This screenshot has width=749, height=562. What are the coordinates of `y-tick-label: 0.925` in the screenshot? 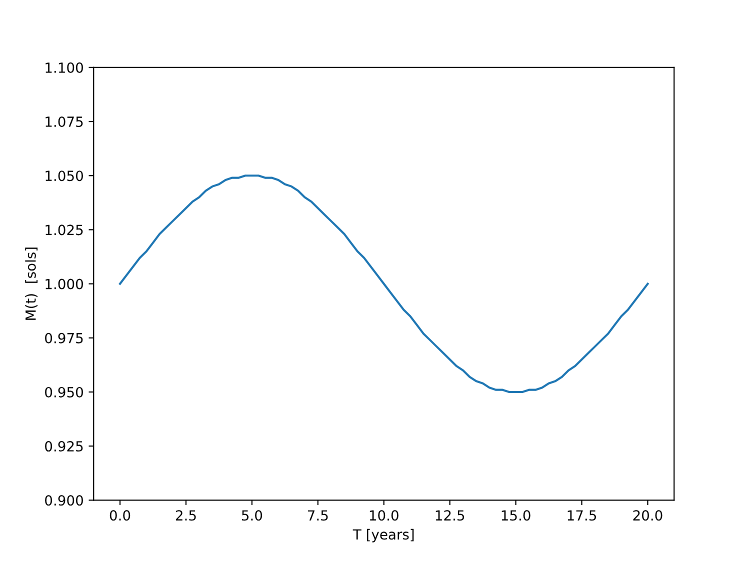 It's located at (64, 446).